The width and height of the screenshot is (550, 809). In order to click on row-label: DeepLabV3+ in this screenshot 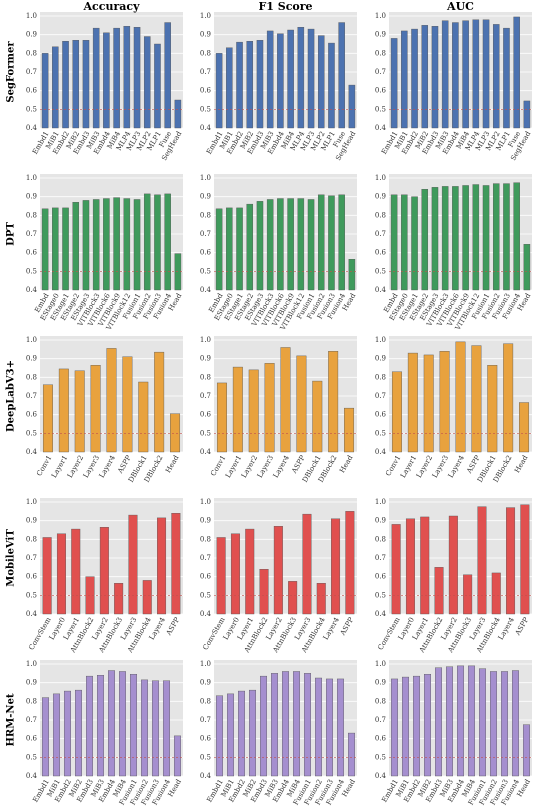, I will do `click(11, 396)`.